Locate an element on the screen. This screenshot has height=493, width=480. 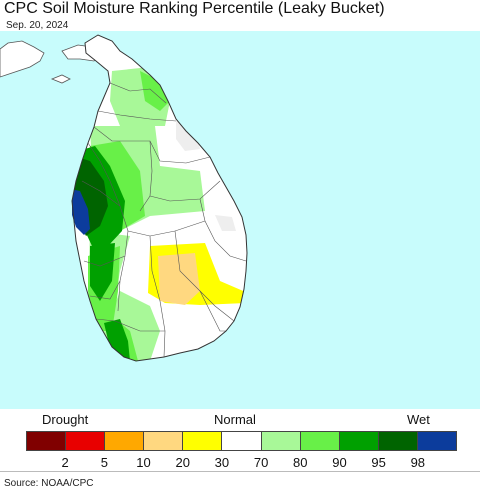
india-coast is located at coordinates (22, 59).